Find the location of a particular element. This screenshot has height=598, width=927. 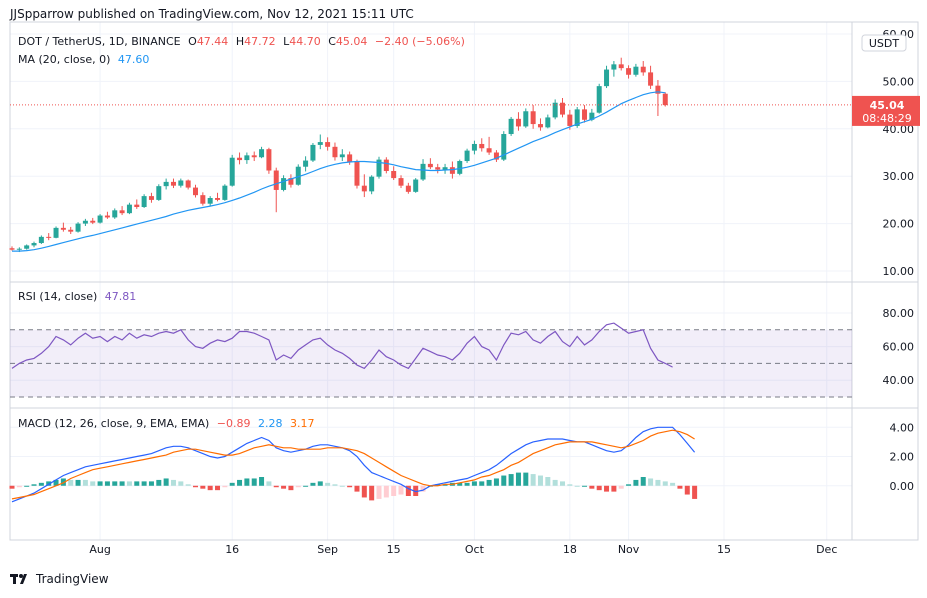

macd-histogram is located at coordinates (353, 486).